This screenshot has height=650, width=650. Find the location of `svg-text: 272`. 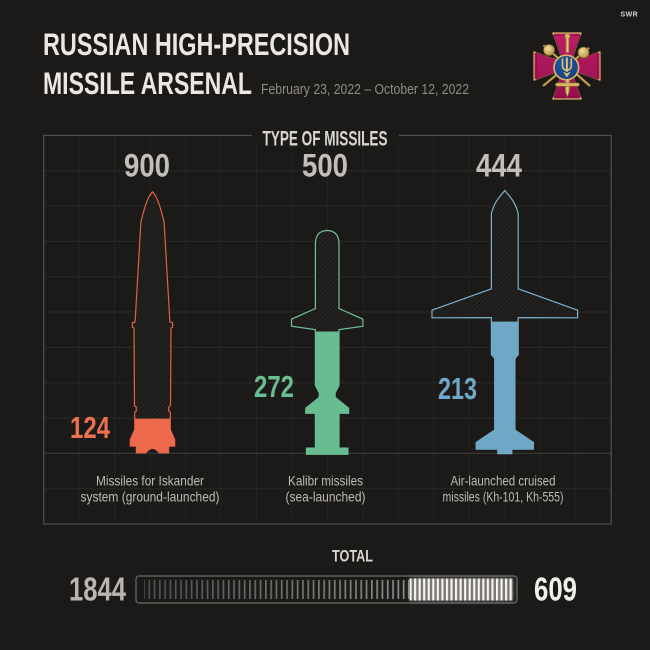

svg-text: 272 is located at coordinates (274, 386).